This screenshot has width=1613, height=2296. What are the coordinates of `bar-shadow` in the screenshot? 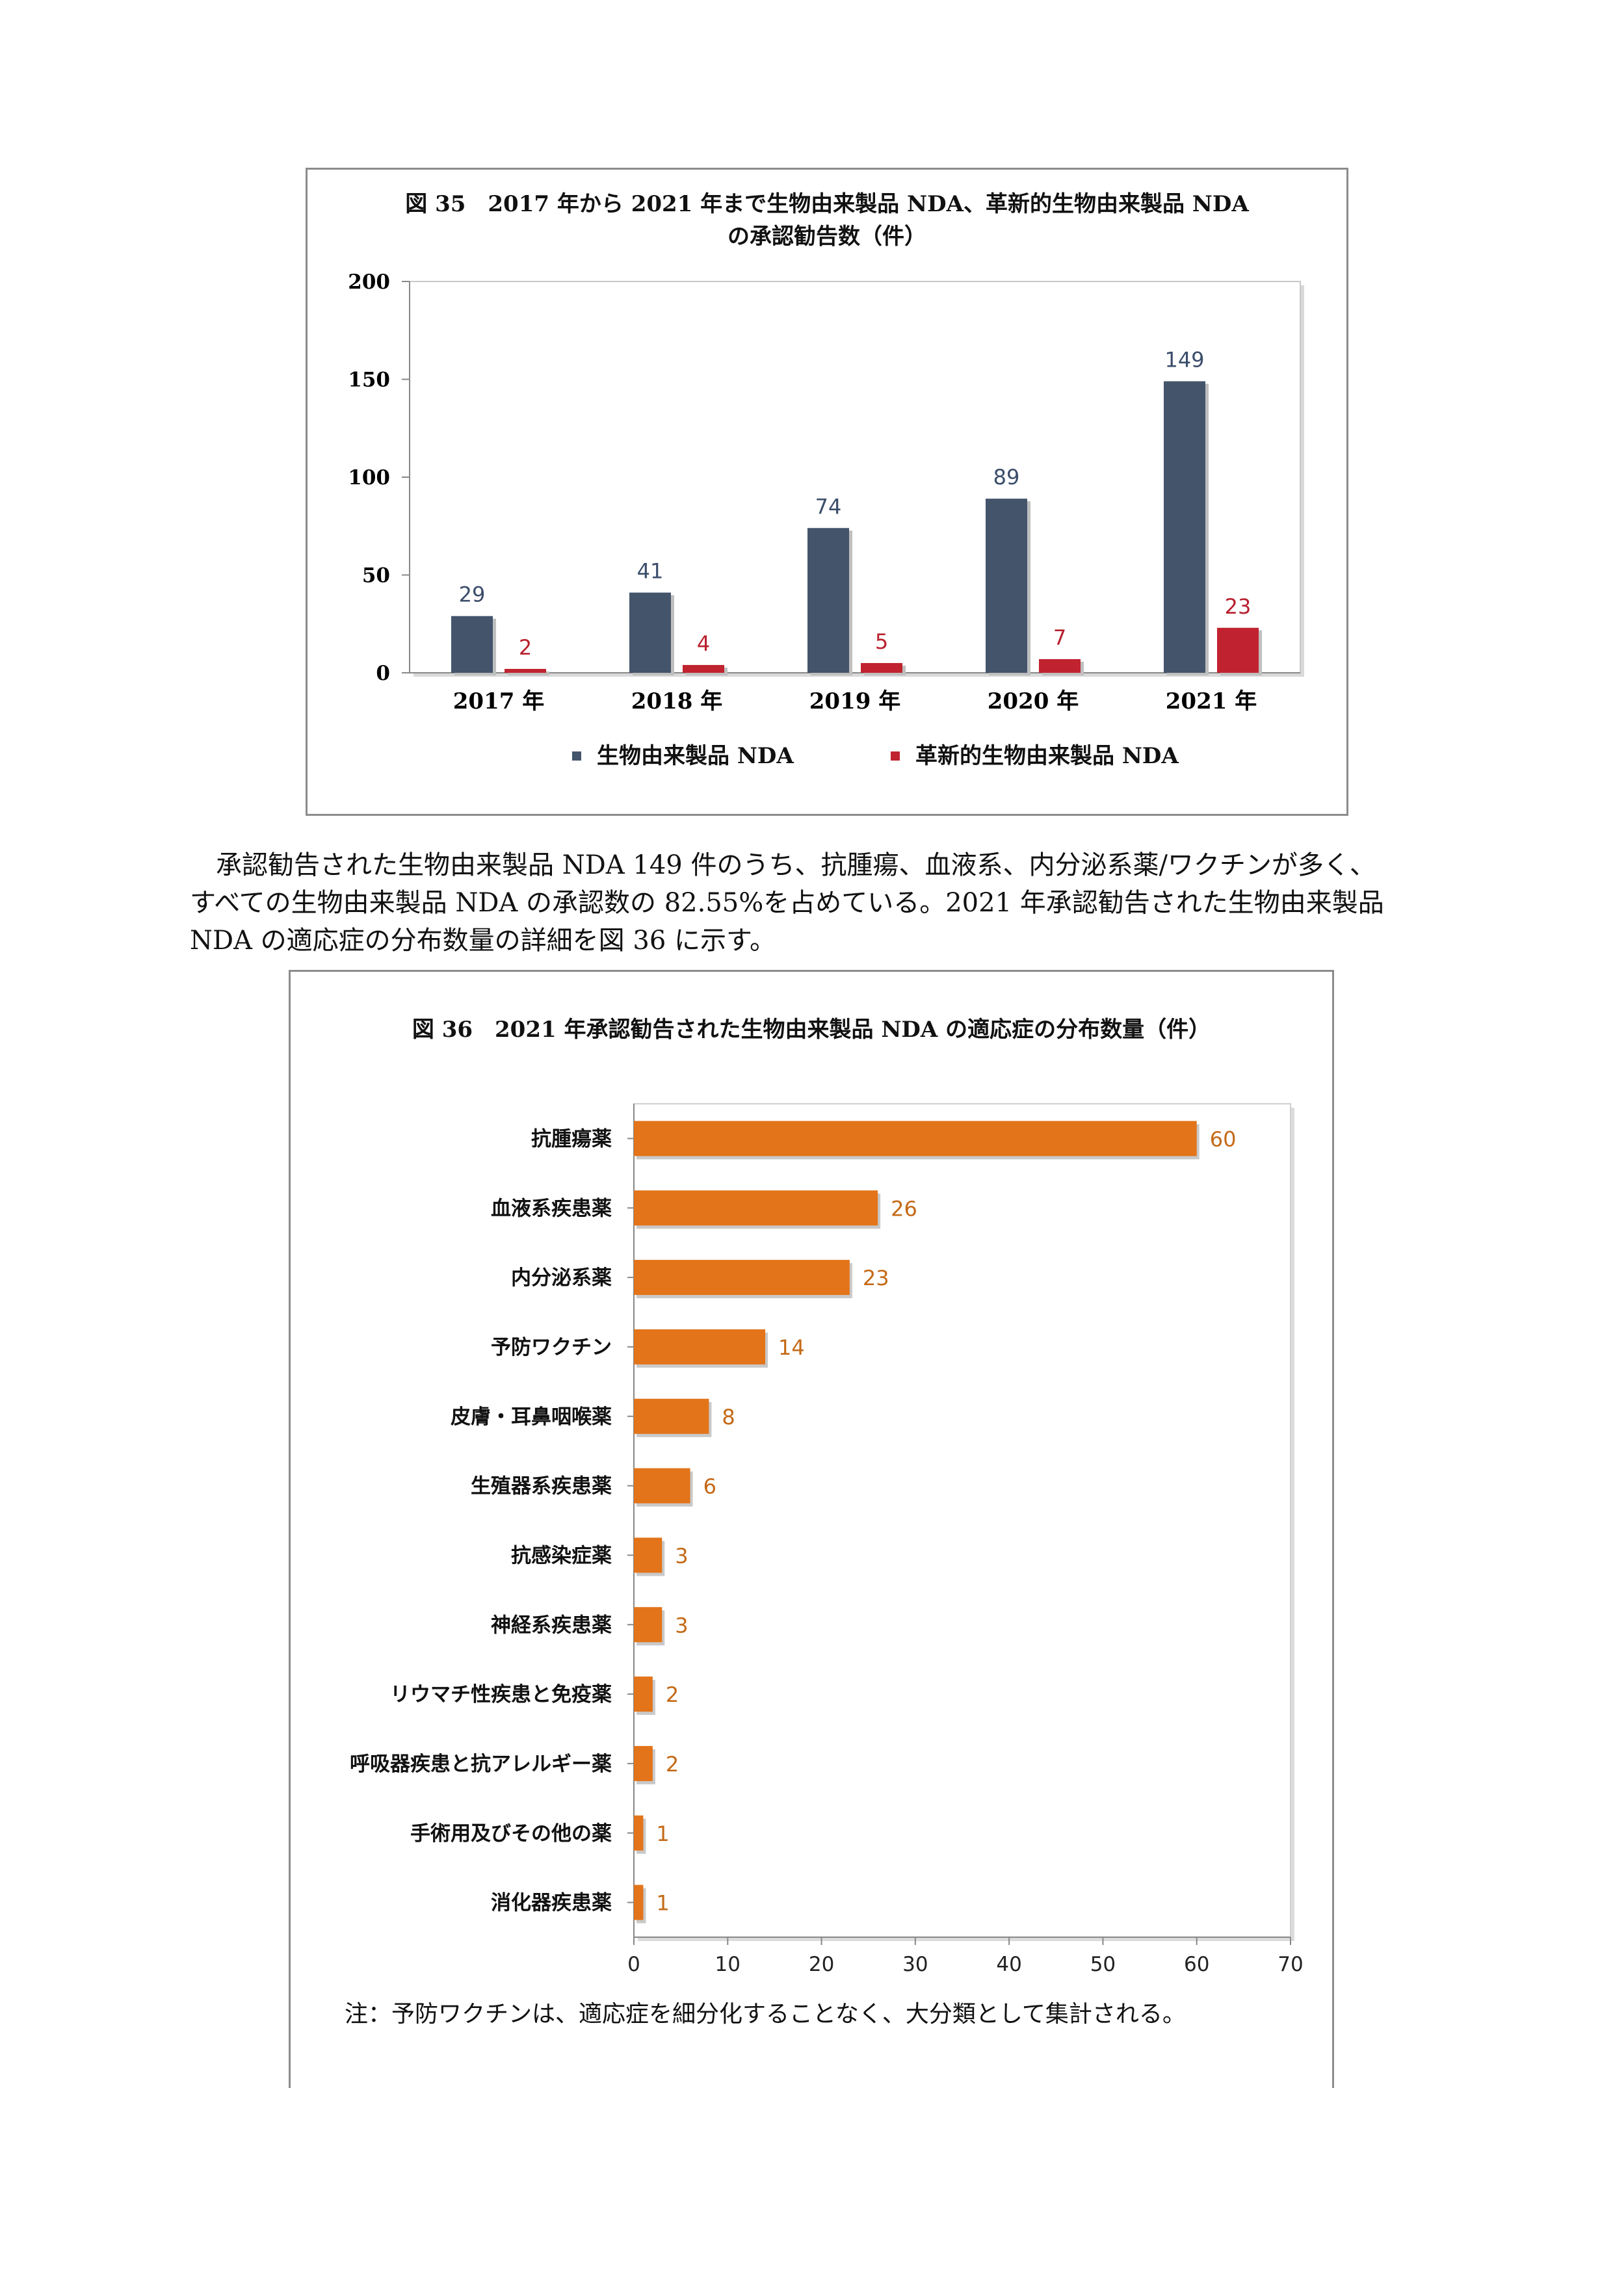 It's located at (528, 673).